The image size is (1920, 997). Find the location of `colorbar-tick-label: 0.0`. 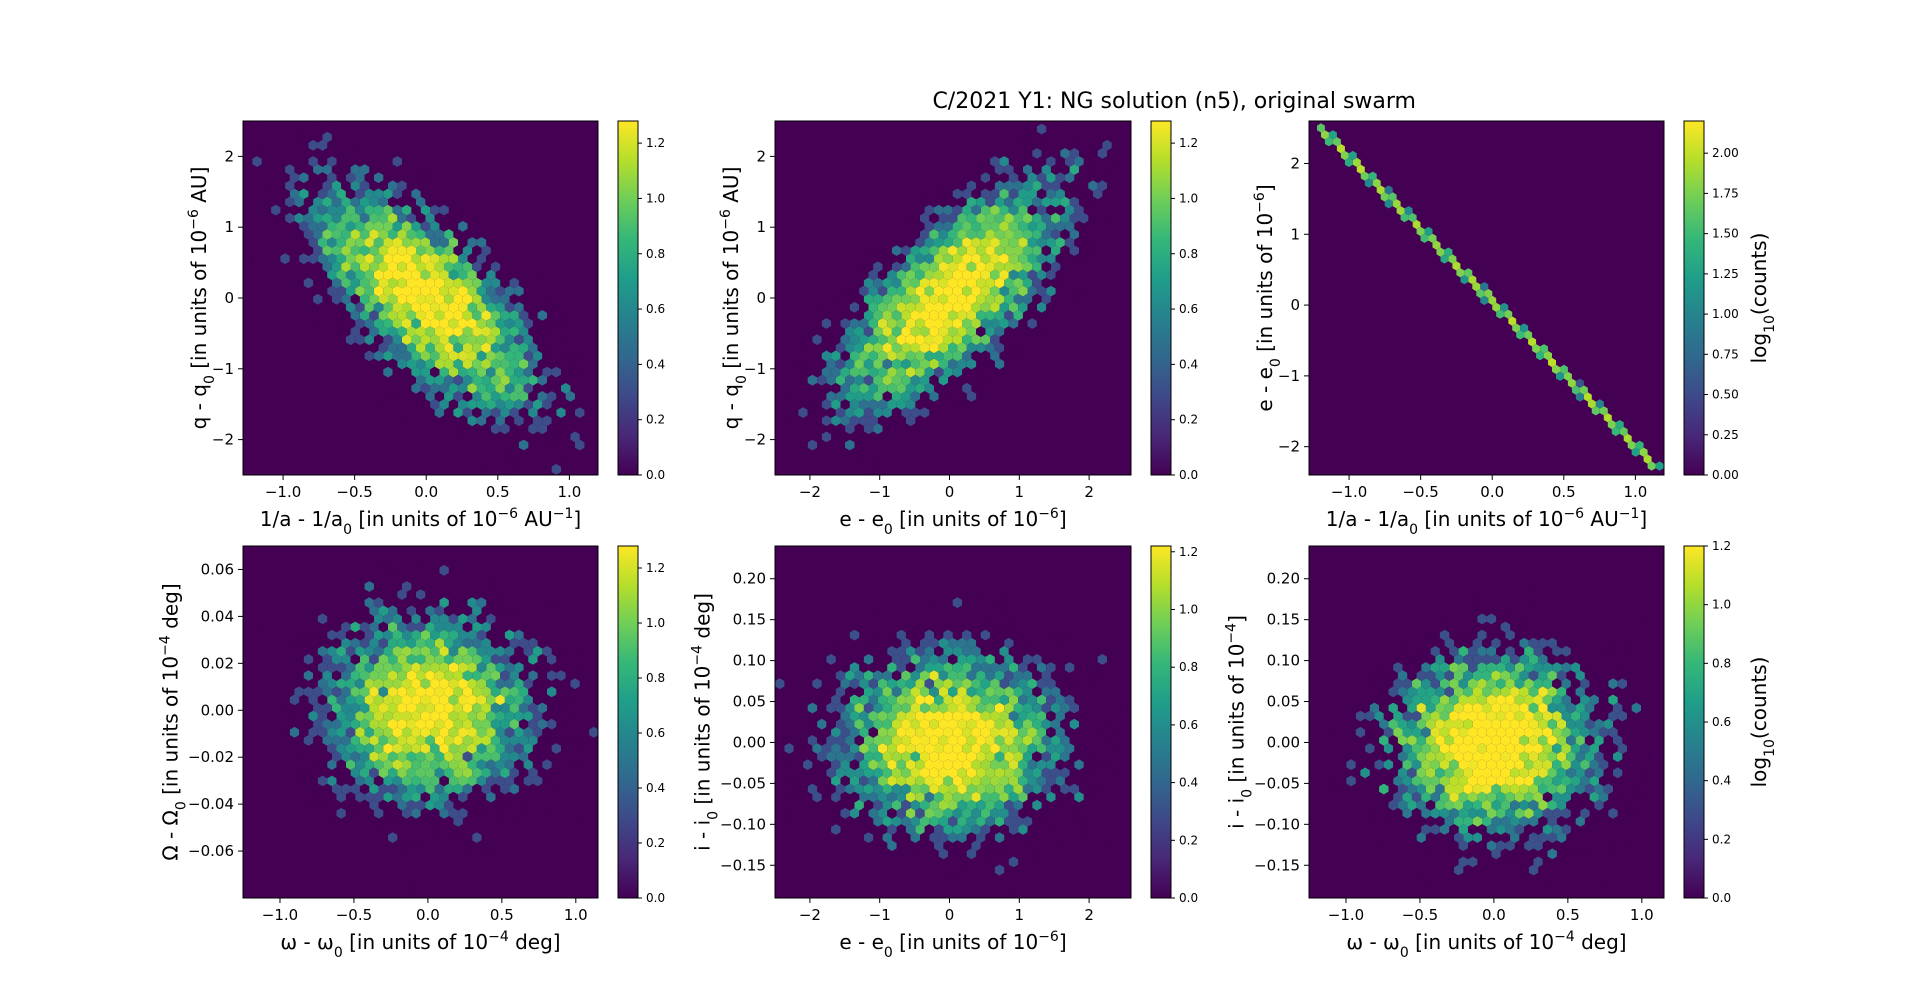

colorbar-tick-label: 0.0 is located at coordinates (655, 475).